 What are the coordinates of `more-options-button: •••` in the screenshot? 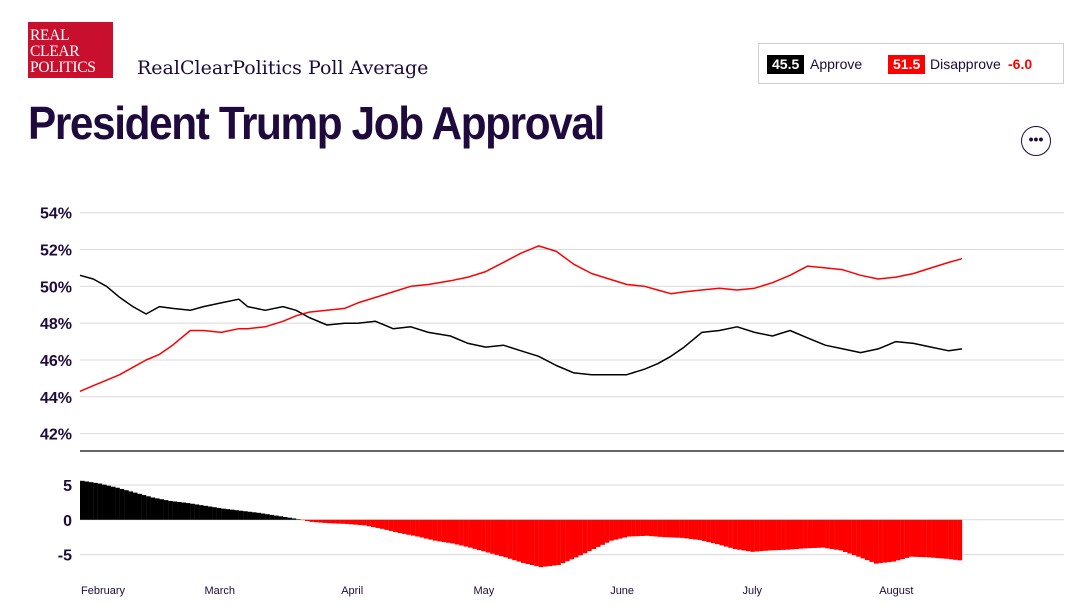 It's located at (1036, 141).